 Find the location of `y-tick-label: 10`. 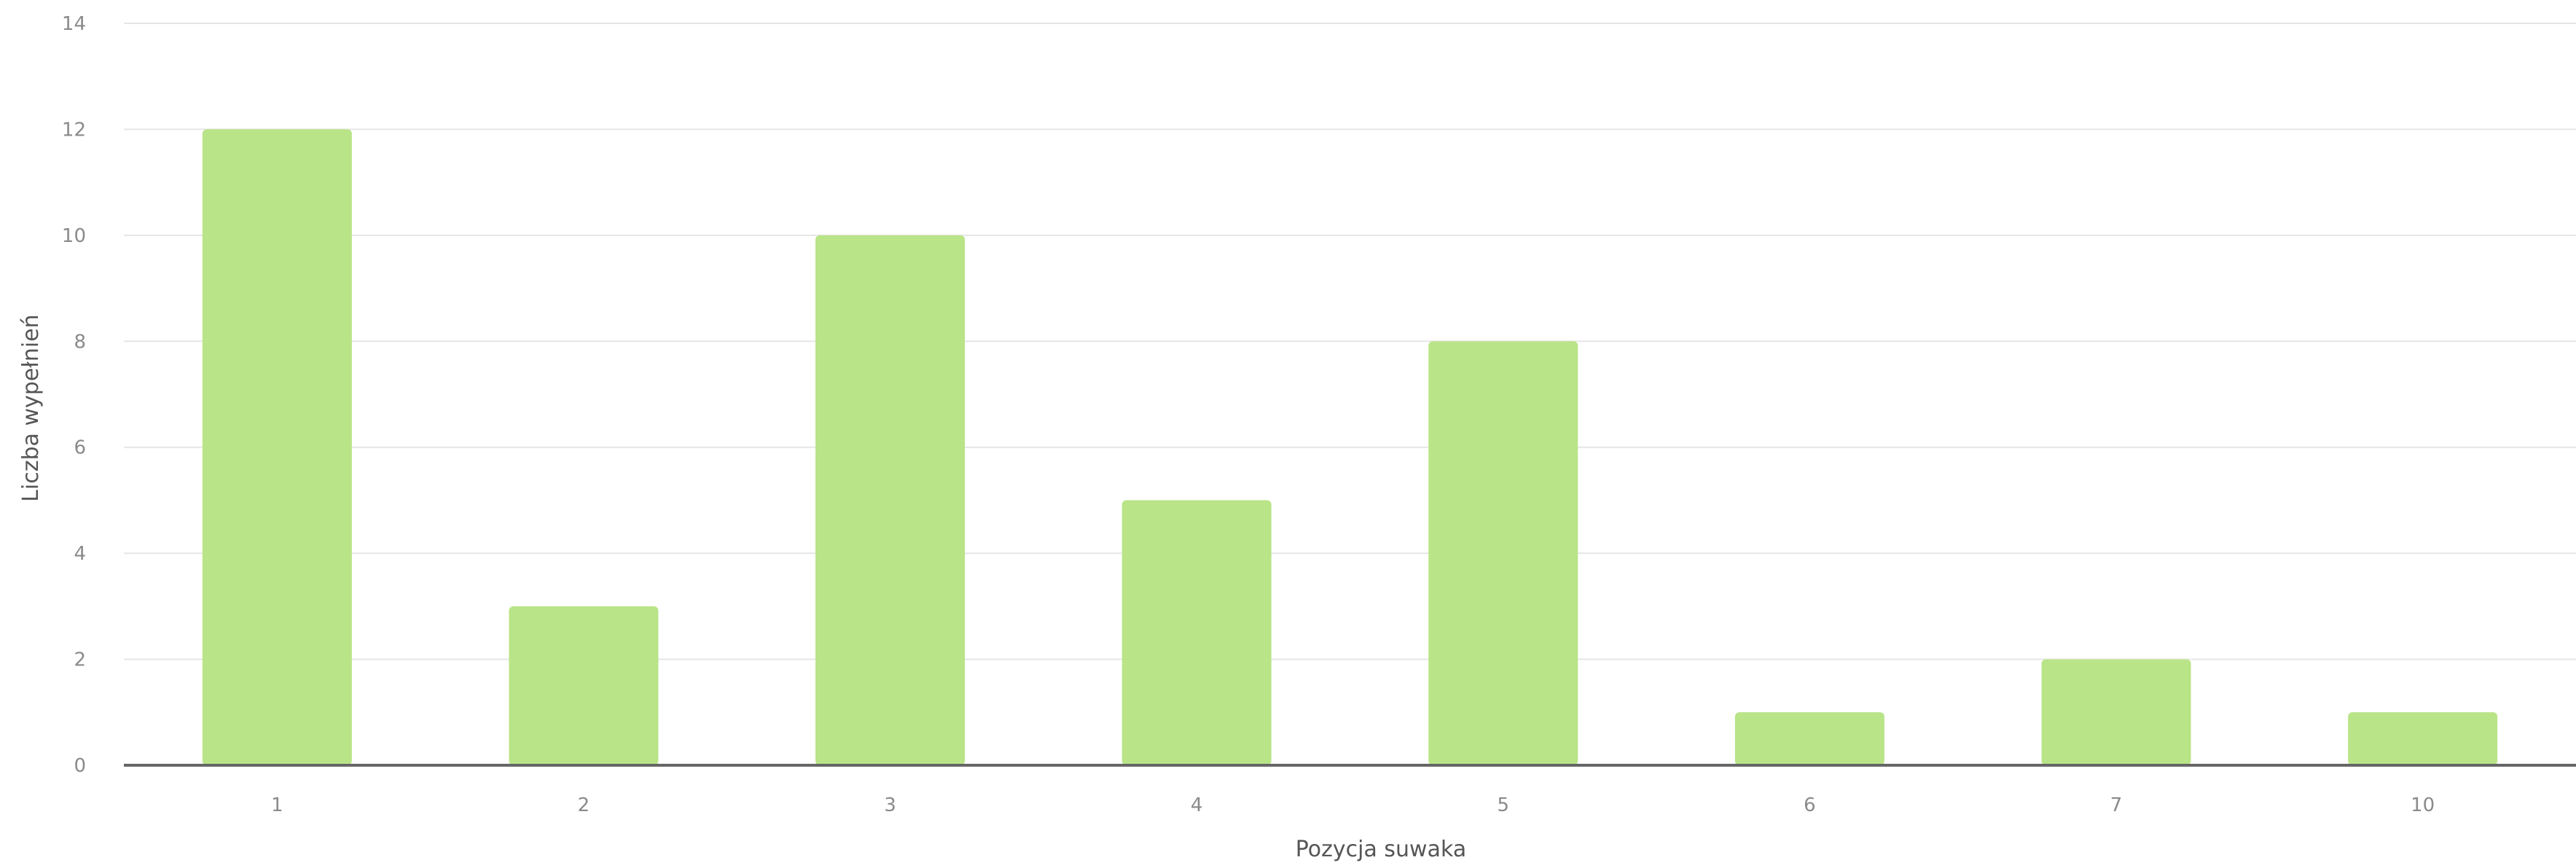

y-tick-label: 10 is located at coordinates (74, 236).